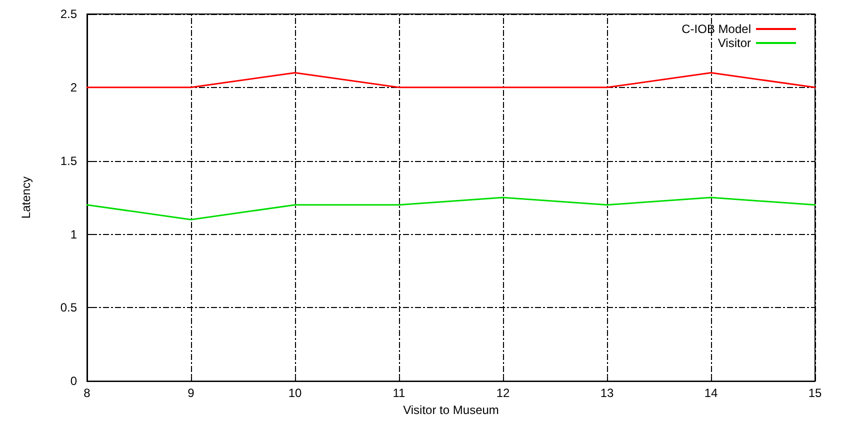 This screenshot has width=841, height=421. Describe the element at coordinates (69, 14) in the screenshot. I see `y-tick-label: 2.5` at that location.